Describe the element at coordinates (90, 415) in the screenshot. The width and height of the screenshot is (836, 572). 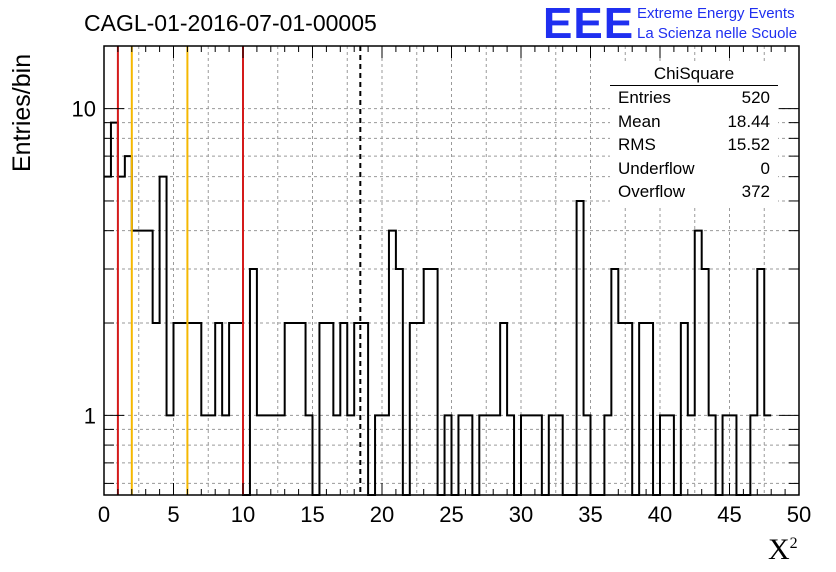
I see `y-tick-label: 1` at that location.